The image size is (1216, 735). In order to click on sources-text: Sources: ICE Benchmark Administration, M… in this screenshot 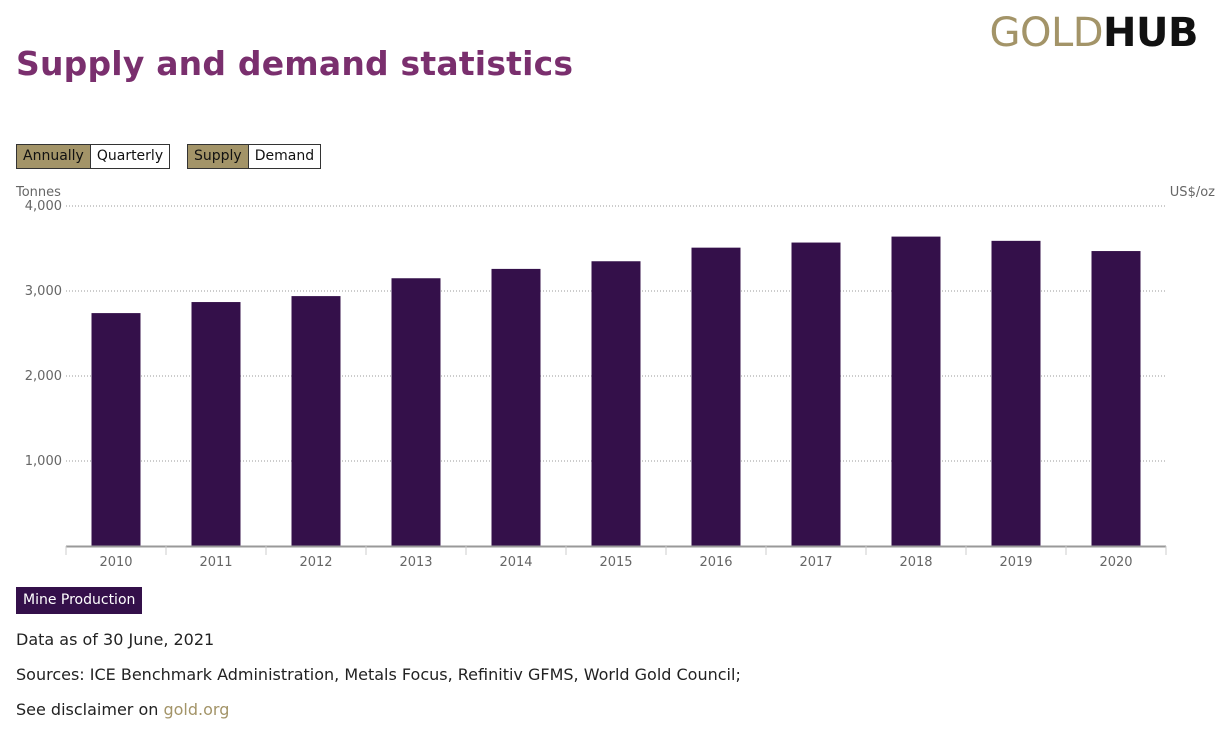, I will do `click(378, 674)`.